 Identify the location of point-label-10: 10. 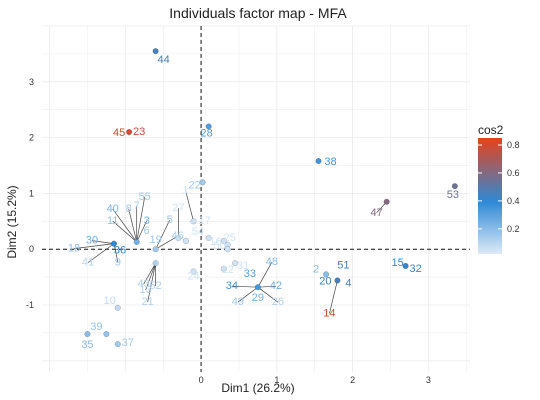
(110, 301).